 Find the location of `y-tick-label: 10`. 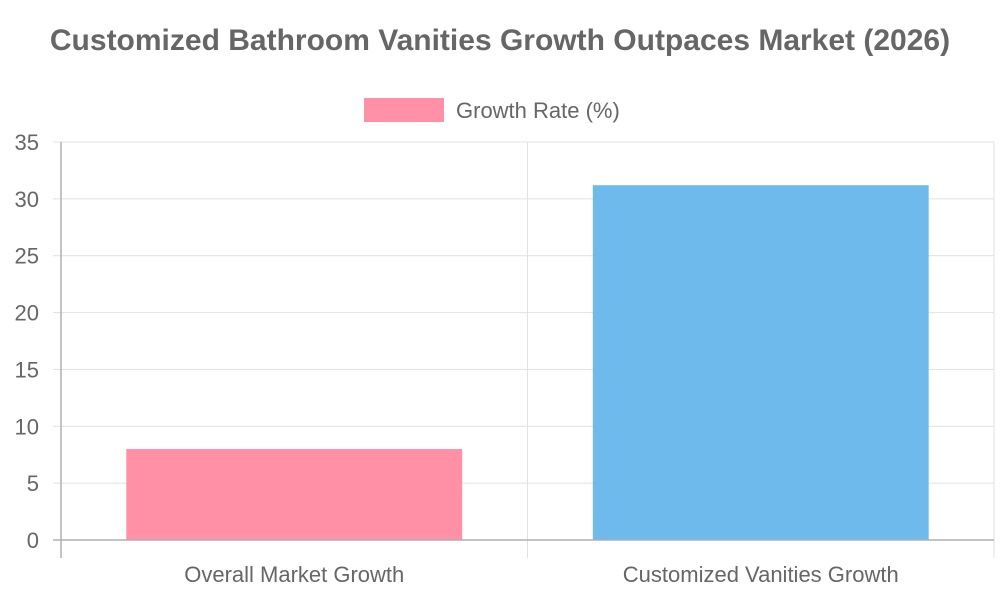

y-tick-label: 10 is located at coordinates (27, 426).